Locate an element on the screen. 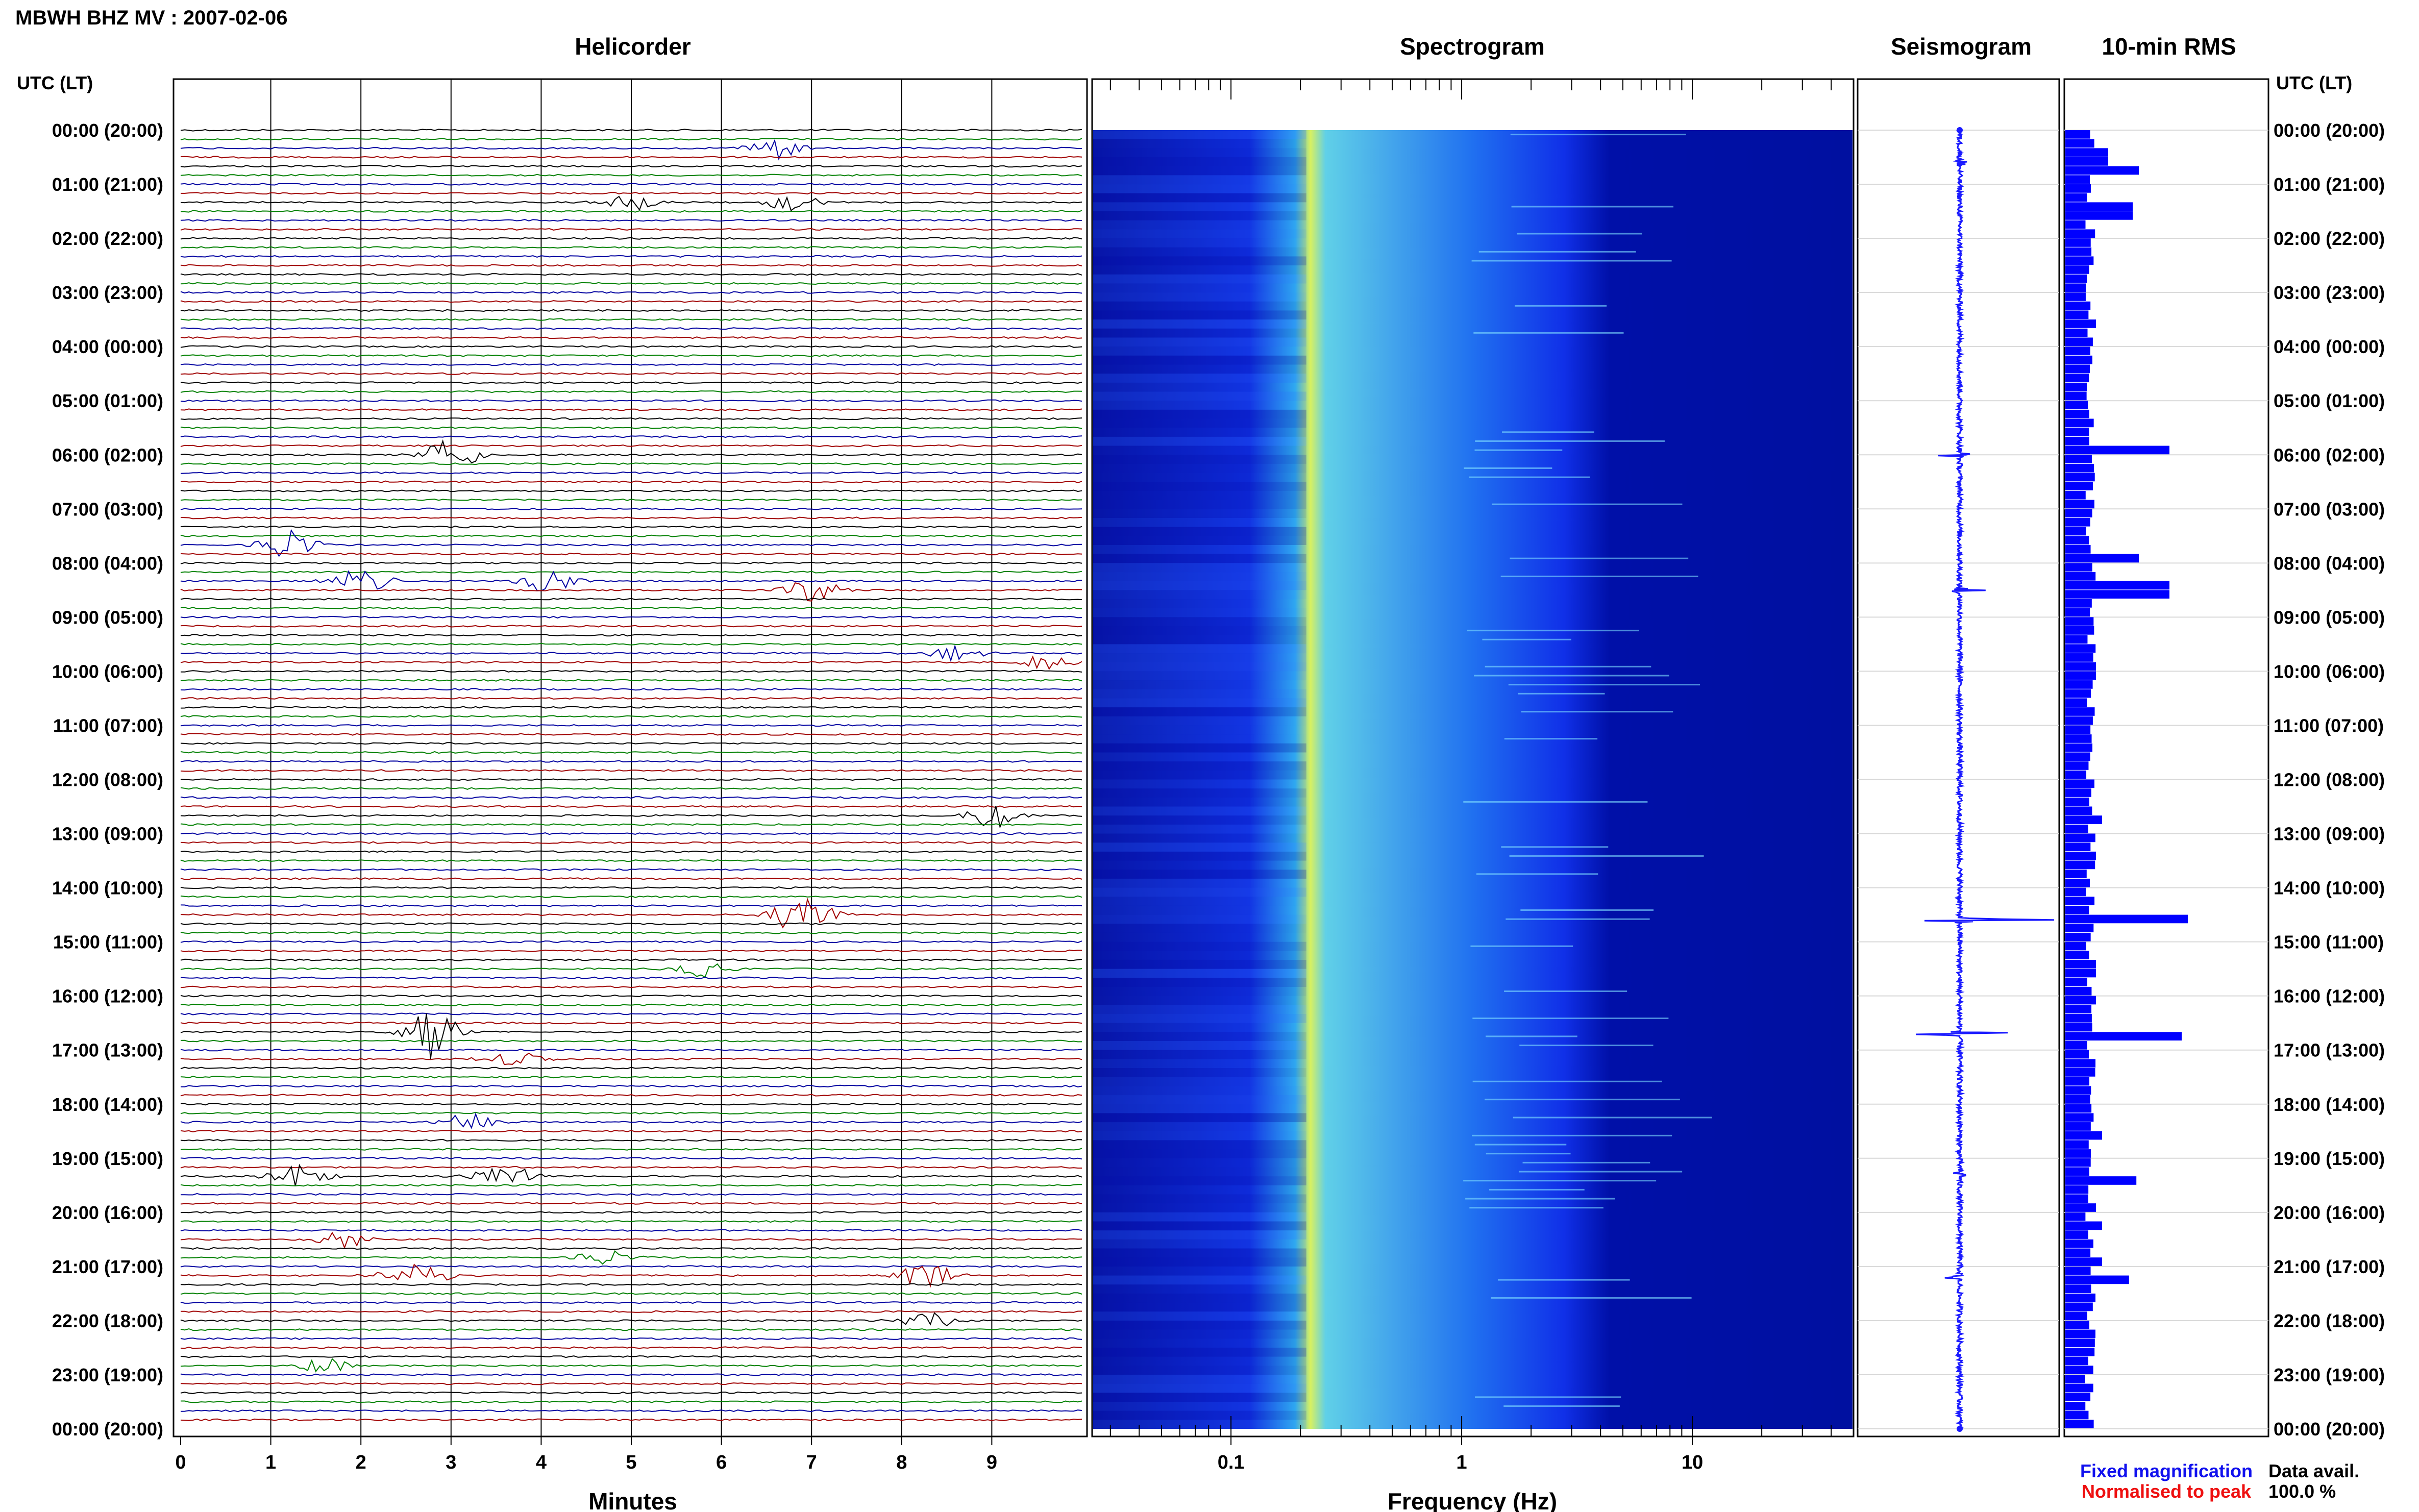  minute-tick-label: 4 is located at coordinates (541, 1462).